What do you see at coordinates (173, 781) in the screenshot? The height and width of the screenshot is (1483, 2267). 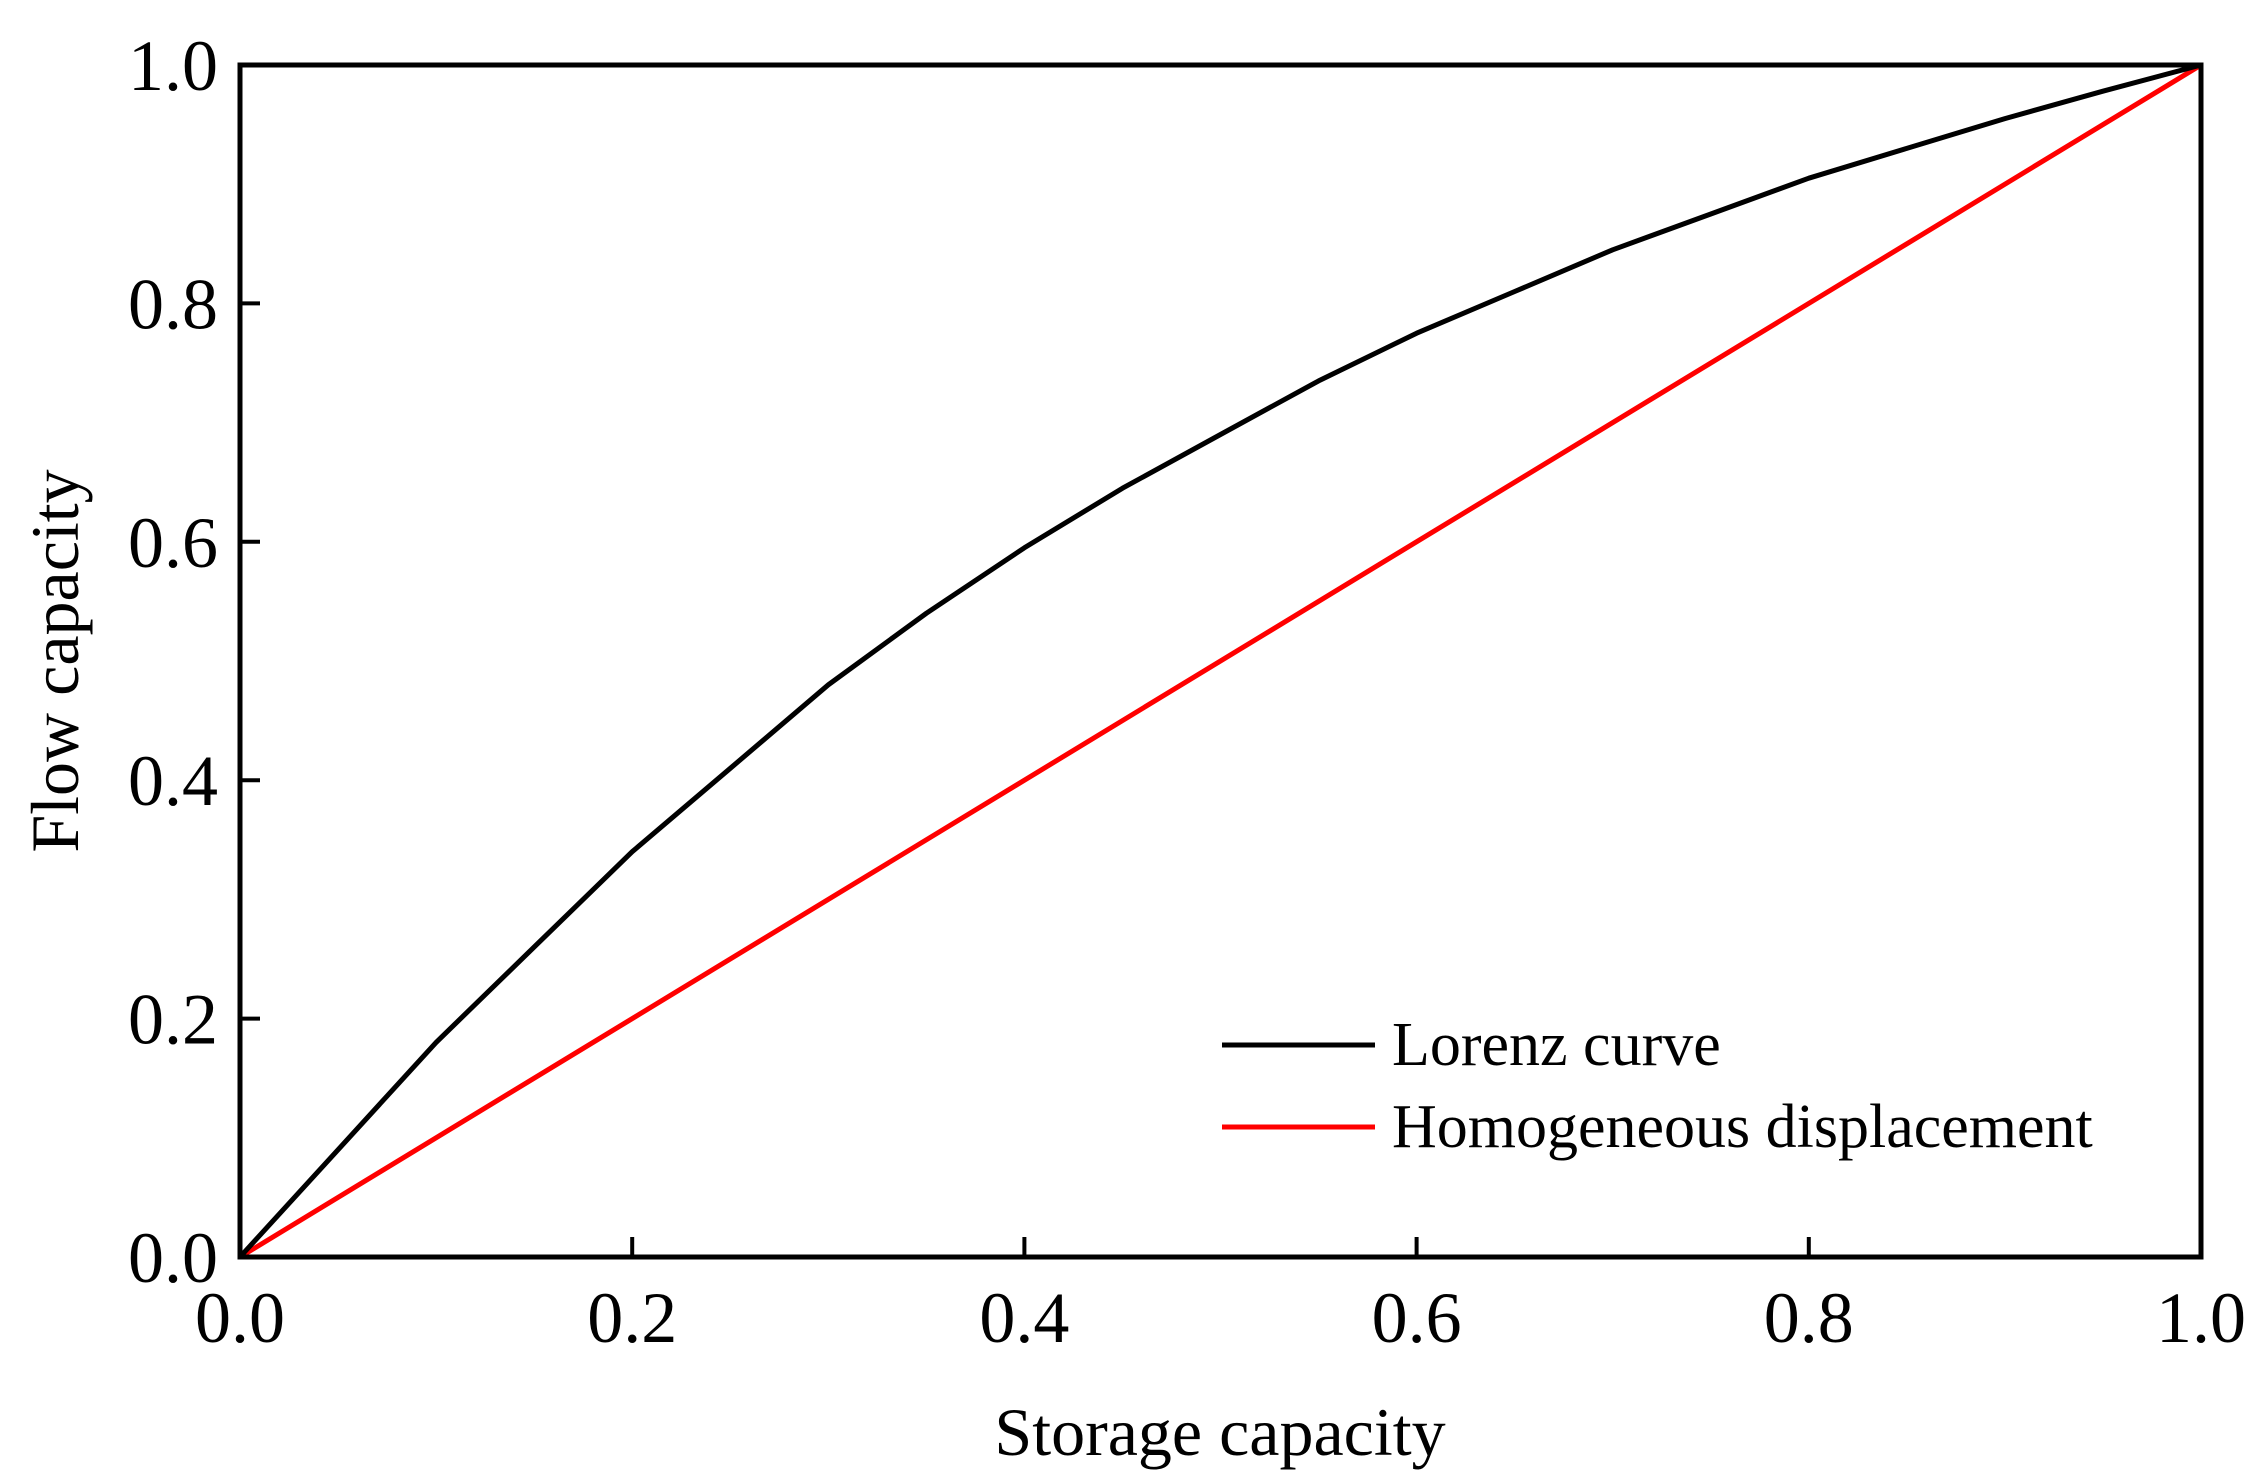 I see `y-tick-label: 0.4` at bounding box center [173, 781].